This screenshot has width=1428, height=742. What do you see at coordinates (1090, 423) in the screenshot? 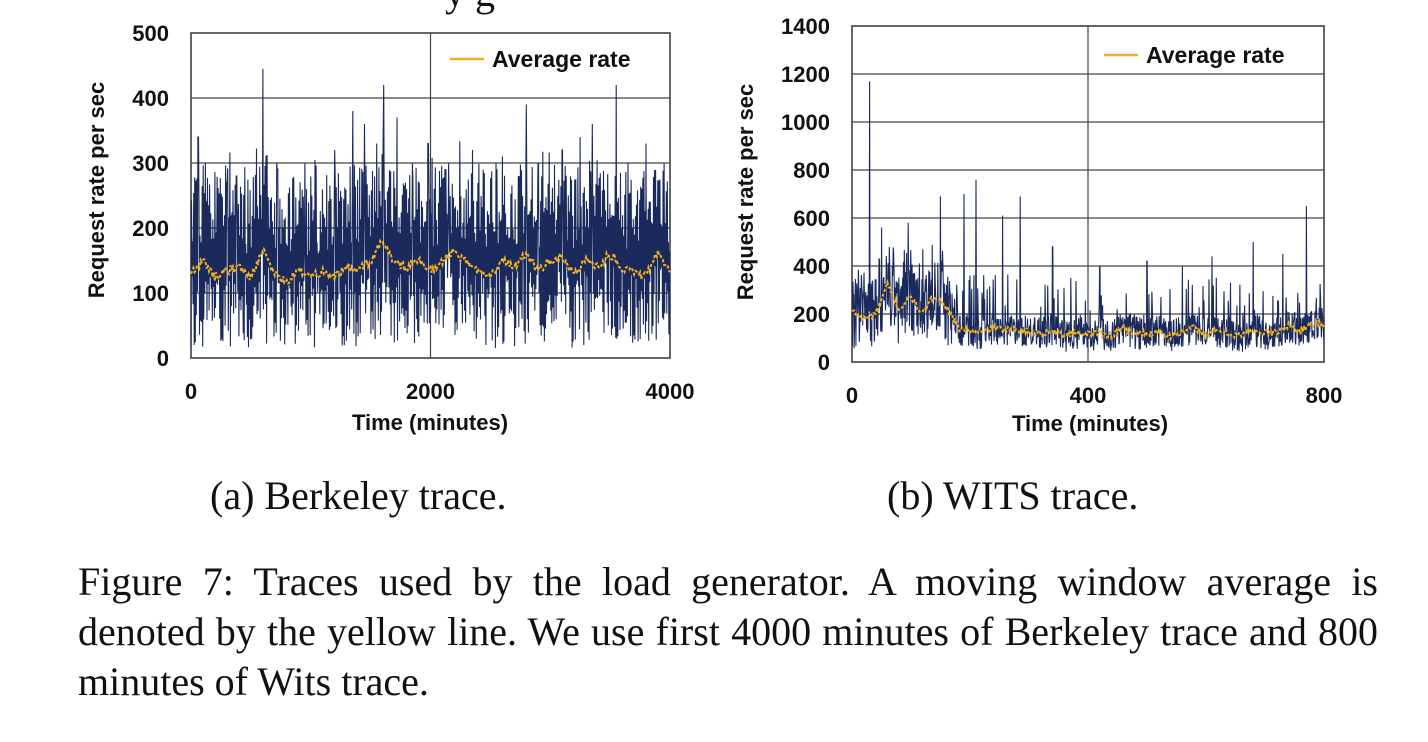
I see `x-axis-label-b: Time (minutes)` at bounding box center [1090, 423].